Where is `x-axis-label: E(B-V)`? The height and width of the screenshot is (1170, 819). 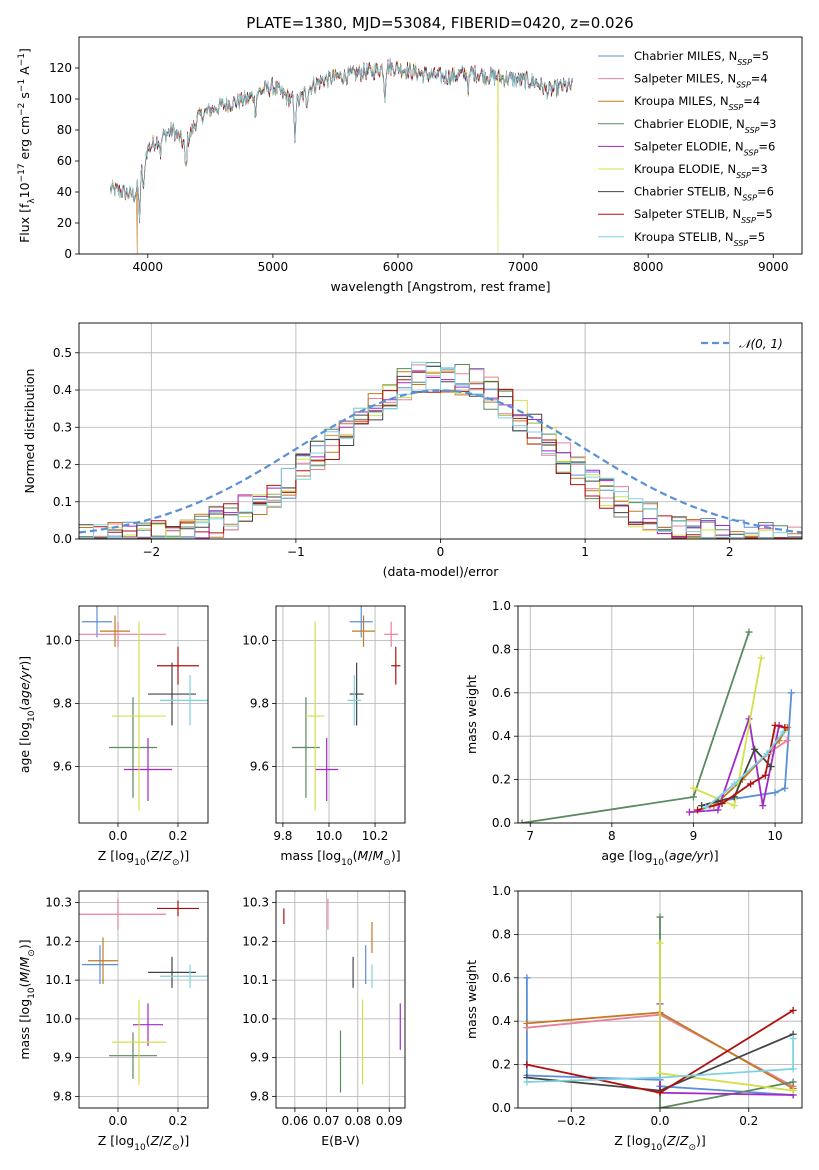
x-axis-label: E(B-V) is located at coordinates (340, 1140).